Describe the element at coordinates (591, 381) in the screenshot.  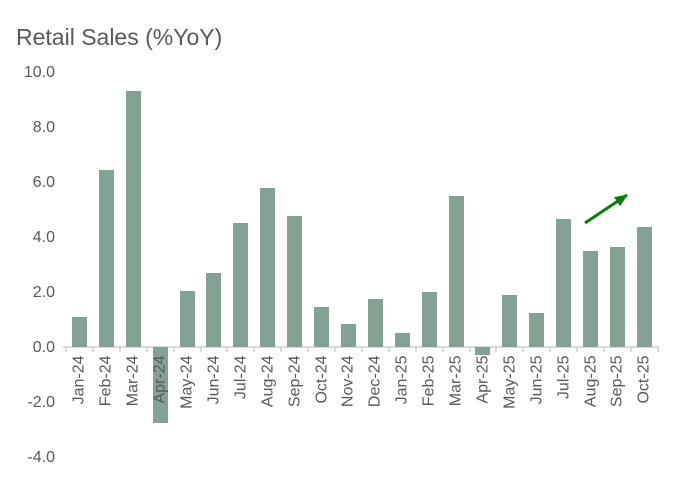
I see `x-axis-label: Aug-25` at that location.